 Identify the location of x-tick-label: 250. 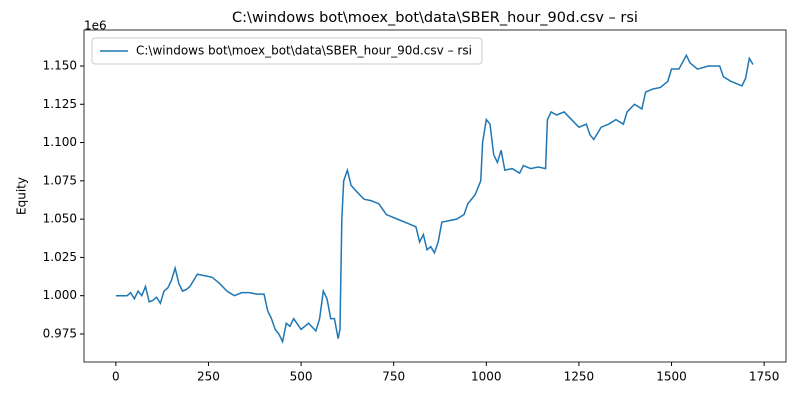
(208, 377).